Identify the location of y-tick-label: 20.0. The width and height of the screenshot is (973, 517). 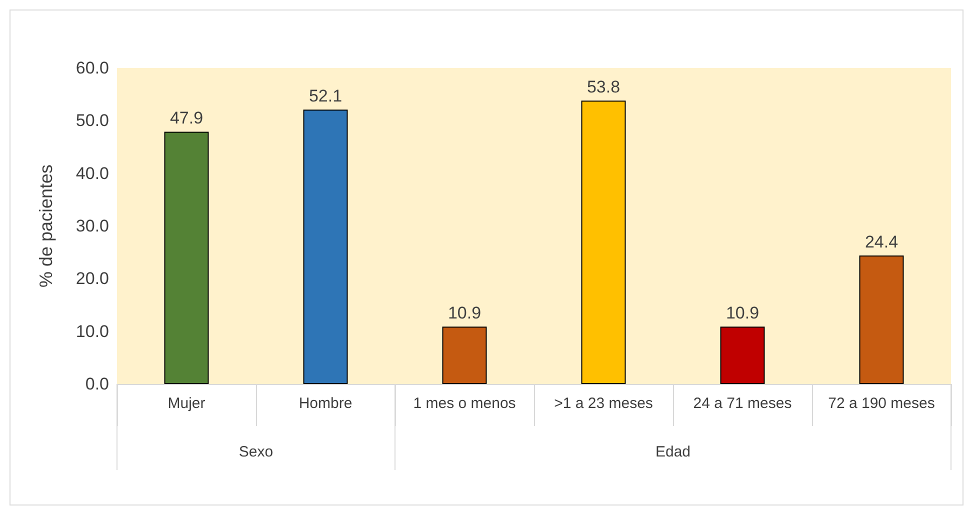
(92, 278).